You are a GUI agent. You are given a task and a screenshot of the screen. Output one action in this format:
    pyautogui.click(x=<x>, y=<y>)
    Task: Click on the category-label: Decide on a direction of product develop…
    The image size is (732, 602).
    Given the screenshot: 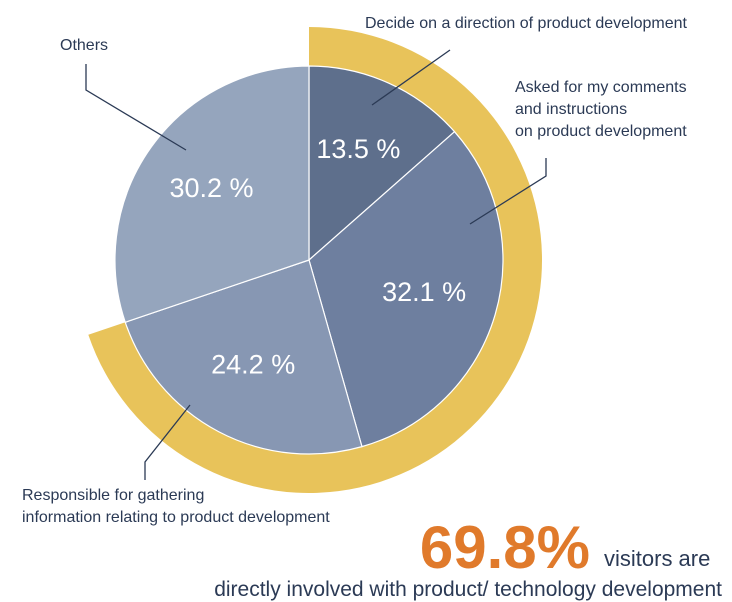 What is the action you would take?
    pyautogui.click(x=526, y=23)
    